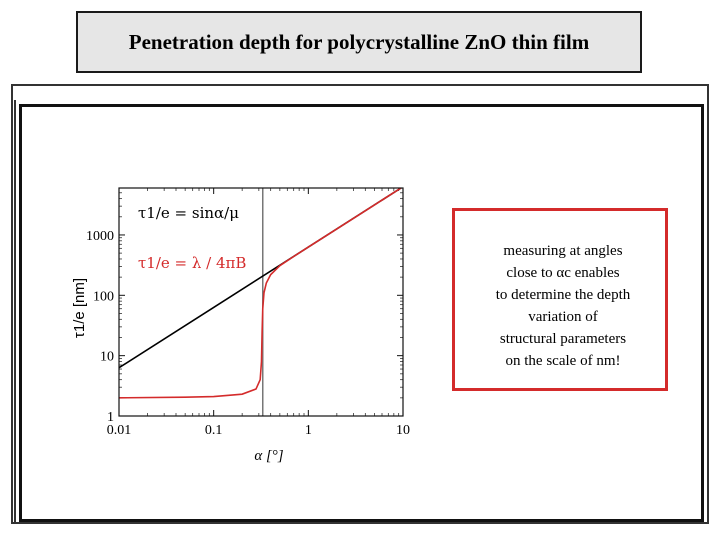 The width and height of the screenshot is (720, 540). I want to click on note-line-6: on the scale of nm!, so click(563, 361).